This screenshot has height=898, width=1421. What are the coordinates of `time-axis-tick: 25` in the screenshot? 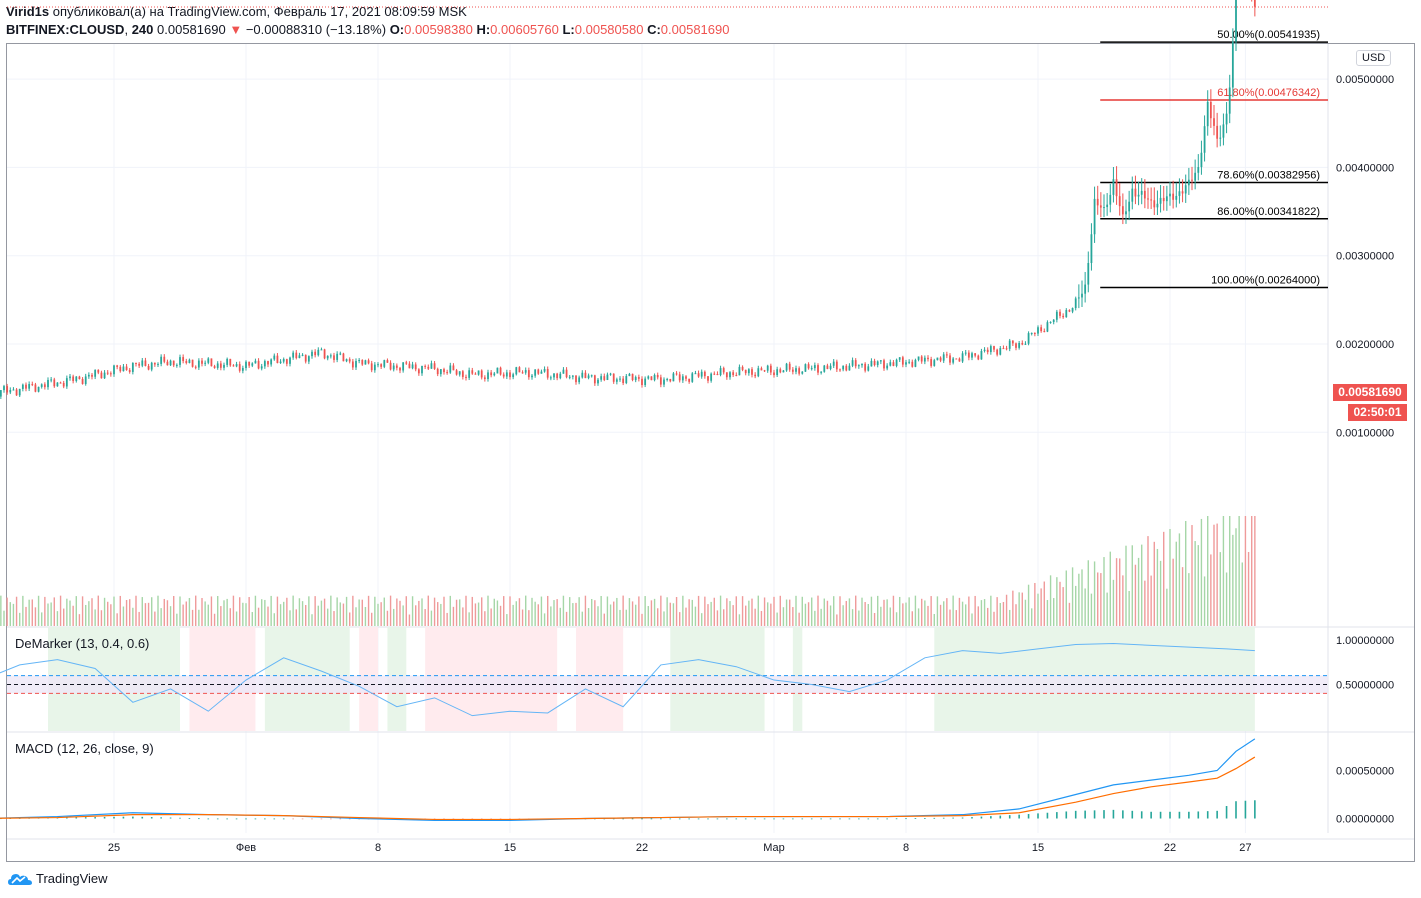 It's located at (114, 848).